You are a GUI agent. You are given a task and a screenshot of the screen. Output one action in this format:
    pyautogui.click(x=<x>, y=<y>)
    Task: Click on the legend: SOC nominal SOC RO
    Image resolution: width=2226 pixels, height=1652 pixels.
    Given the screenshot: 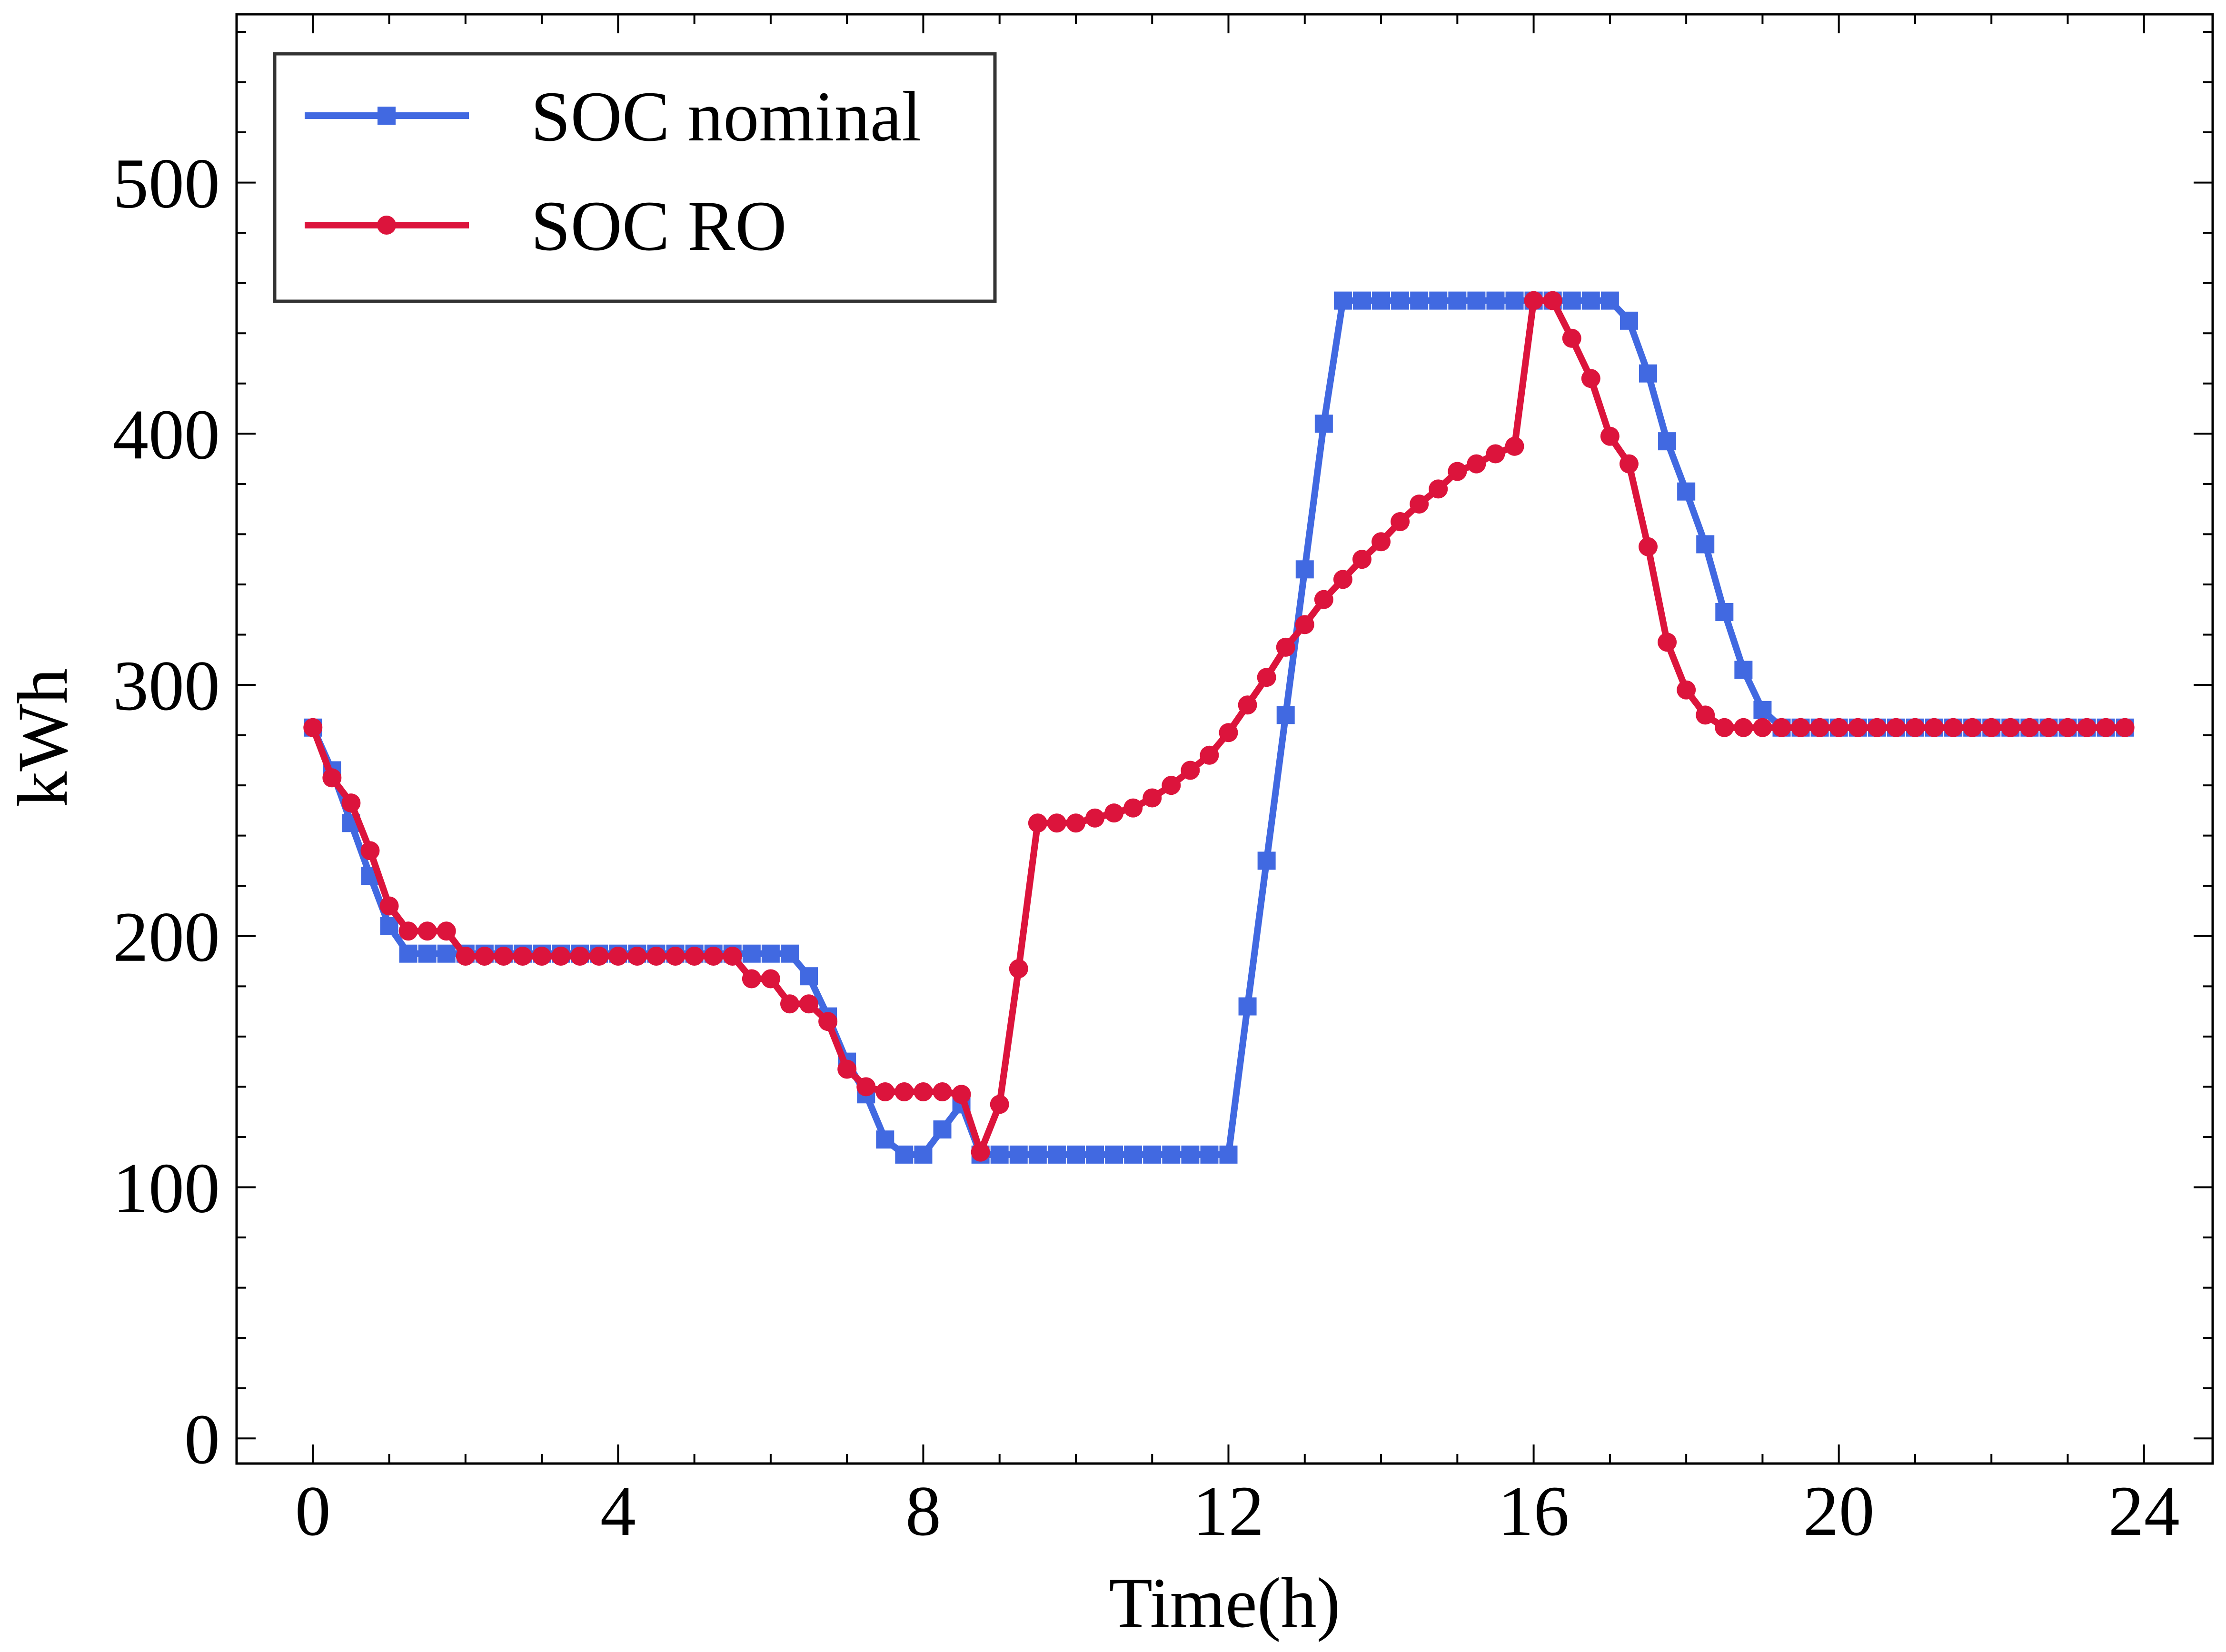 What is the action you would take?
    pyautogui.click(x=635, y=177)
    